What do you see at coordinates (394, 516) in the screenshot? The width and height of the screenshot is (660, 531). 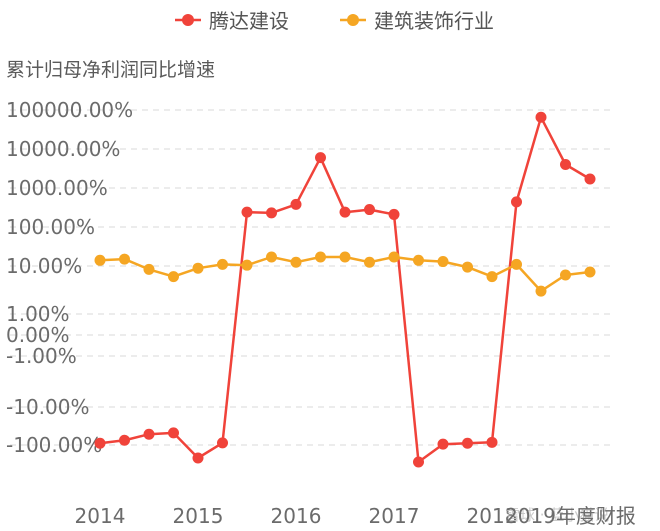 I see `x-tick-label: 2017` at bounding box center [394, 516].